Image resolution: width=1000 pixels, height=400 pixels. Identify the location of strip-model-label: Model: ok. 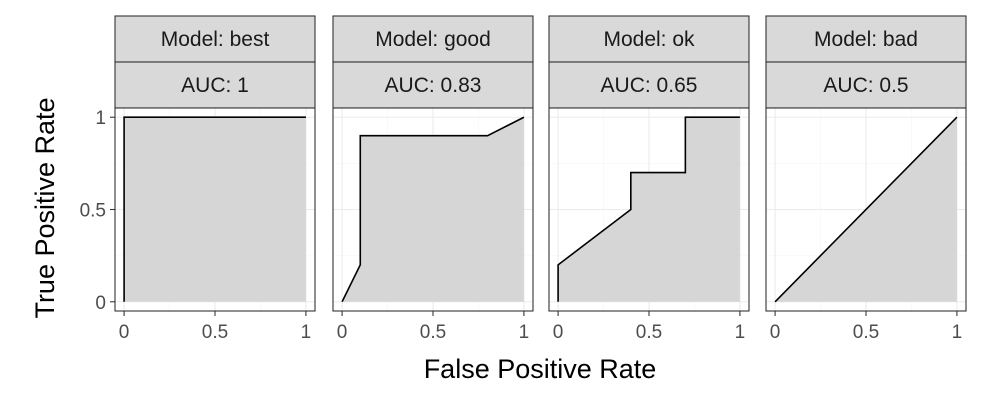
(649, 39).